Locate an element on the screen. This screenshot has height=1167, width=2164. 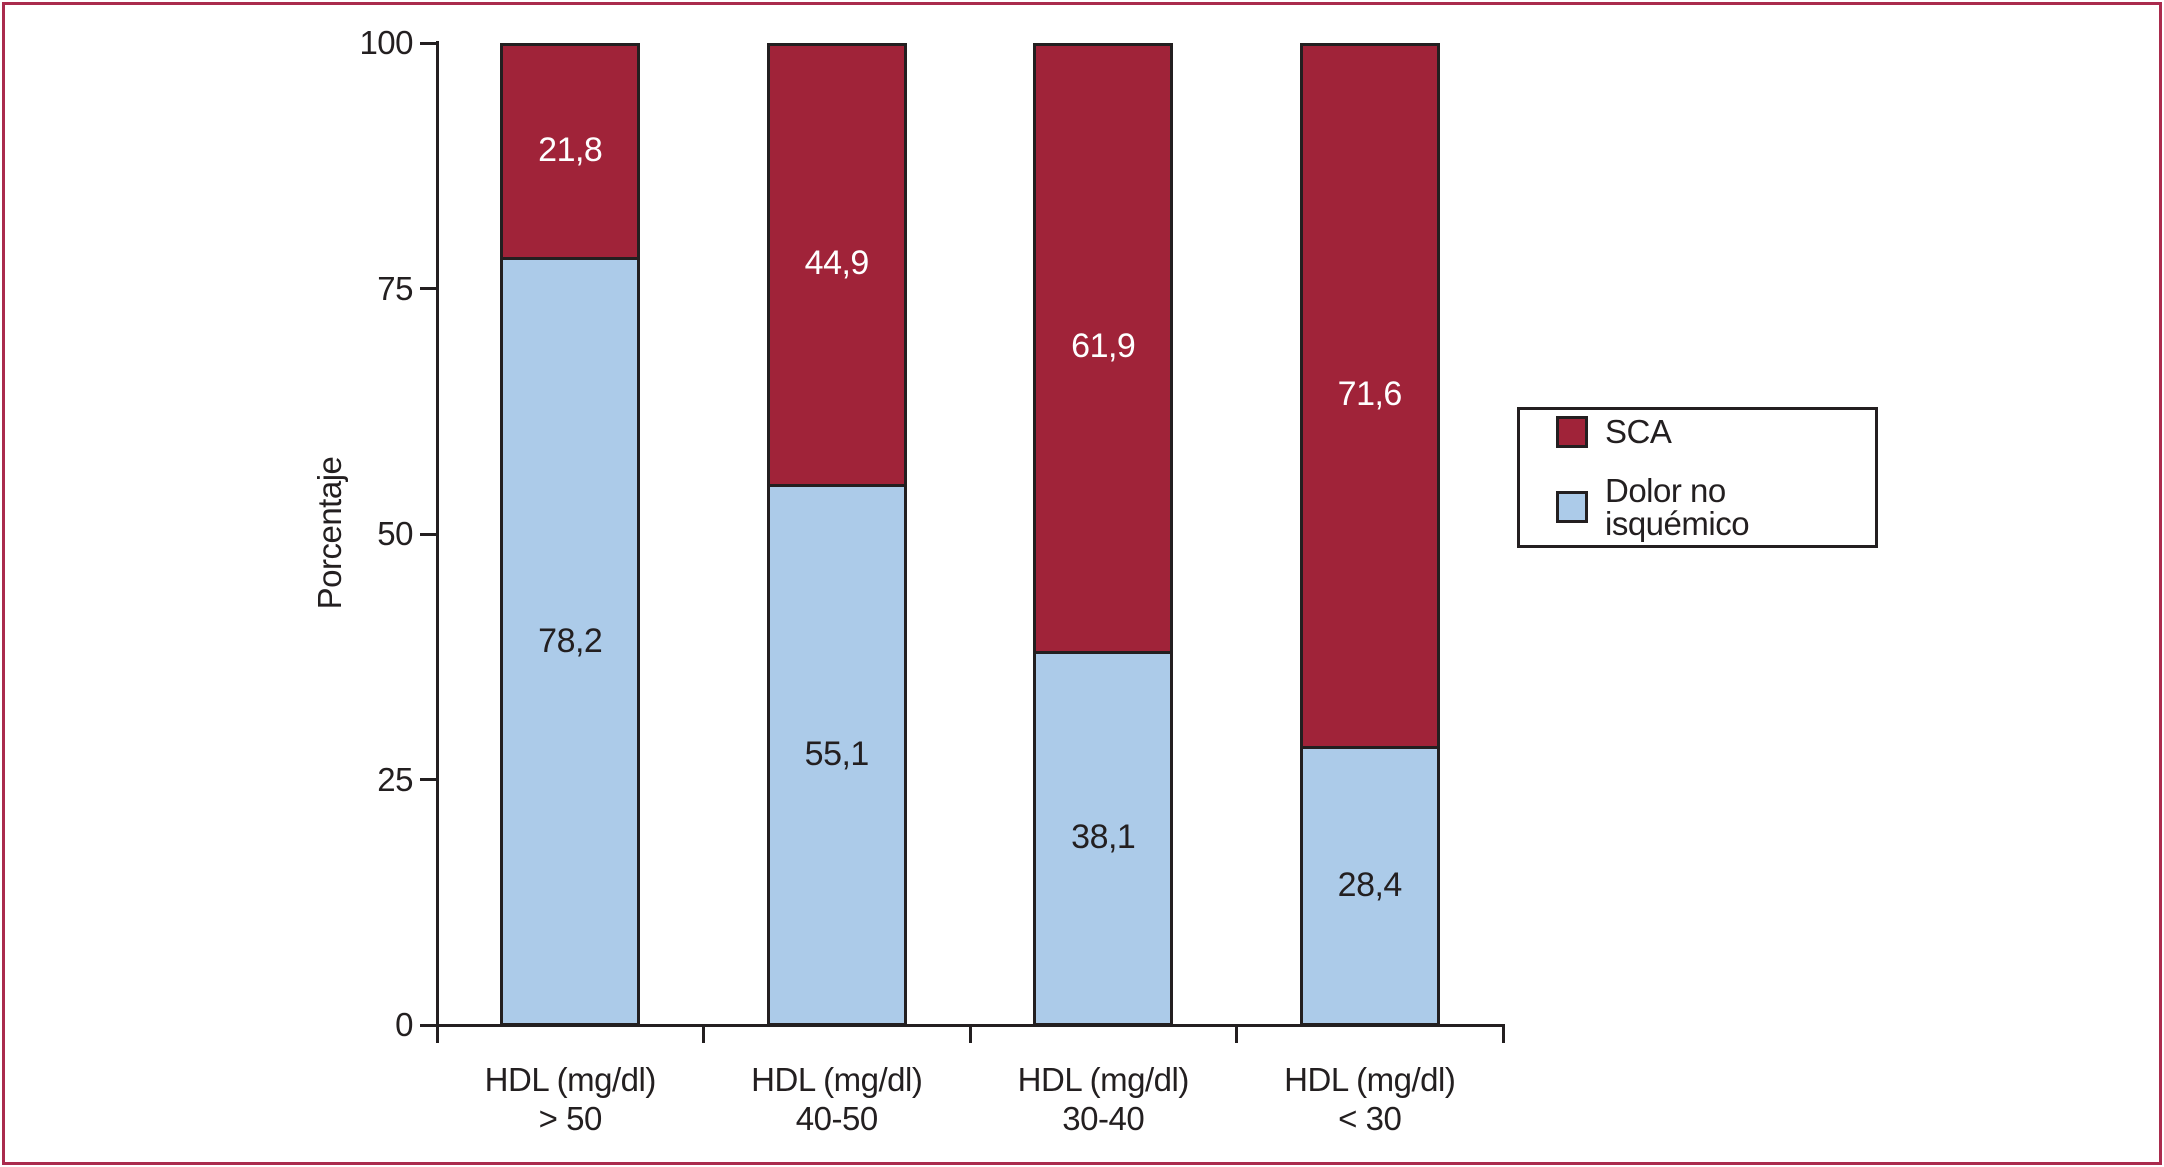
y-tick-label: 100 is located at coordinates (386, 42).